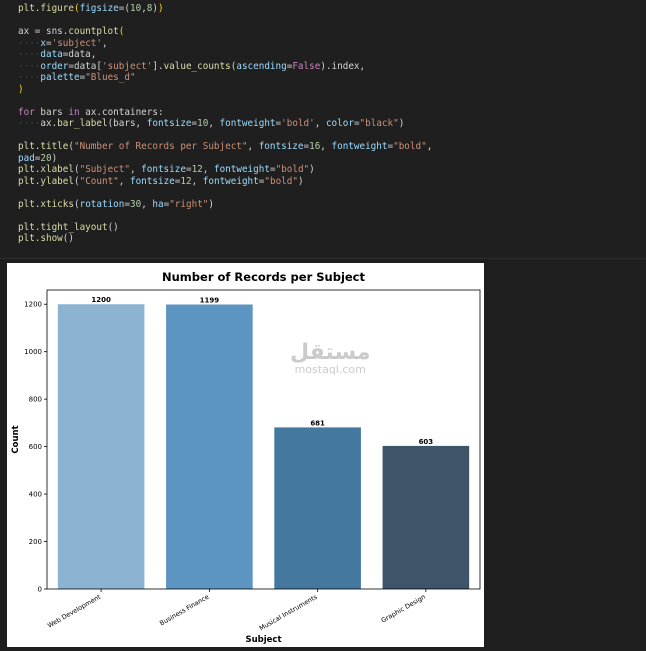 The image size is (646, 651). Describe the element at coordinates (35, 400) in the screenshot. I see `y-tick-label: 800` at that location.